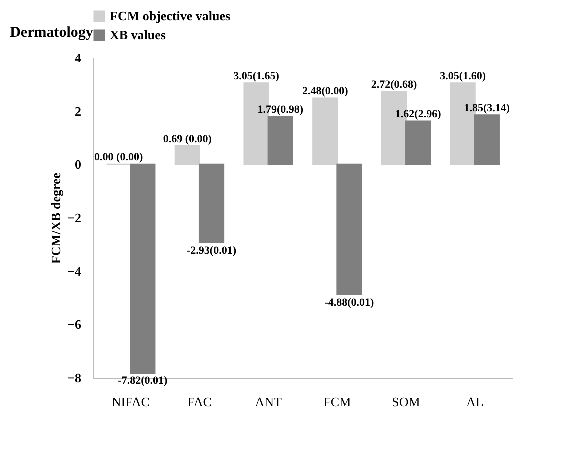 This screenshot has height=469, width=582. Describe the element at coordinates (131, 402) in the screenshot. I see `x-tick-label: NIFAC` at that location.